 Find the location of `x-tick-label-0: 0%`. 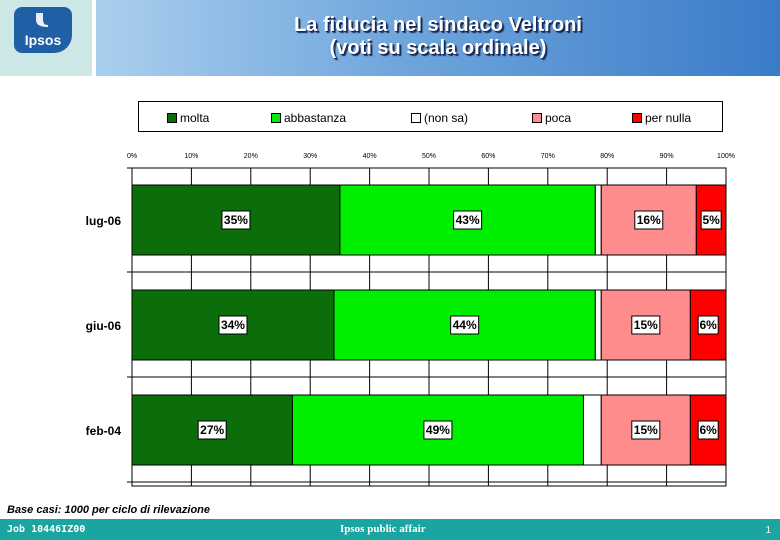

x-tick-label-0: 0% is located at coordinates (132, 156).